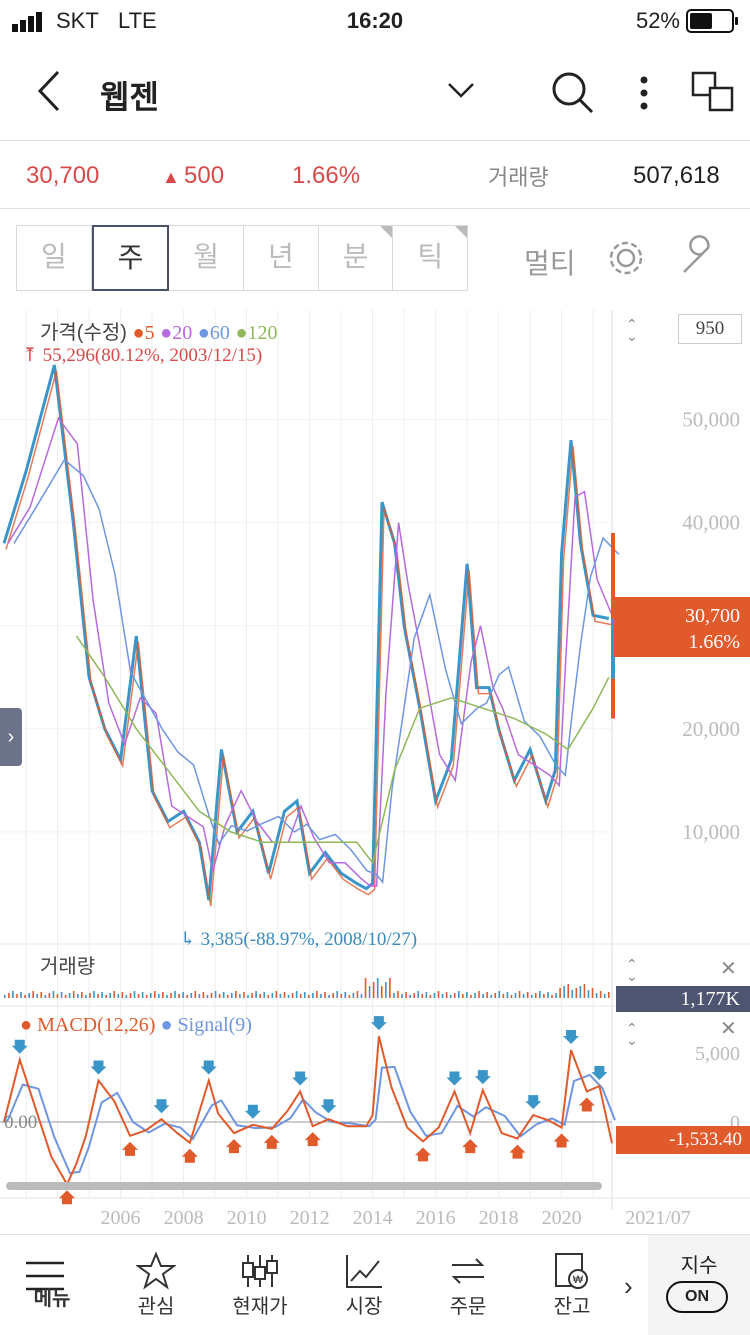 This screenshot has height=1335, width=750. What do you see at coordinates (121, 1218) in the screenshot?
I see `x-tick-label: 2006` at bounding box center [121, 1218].